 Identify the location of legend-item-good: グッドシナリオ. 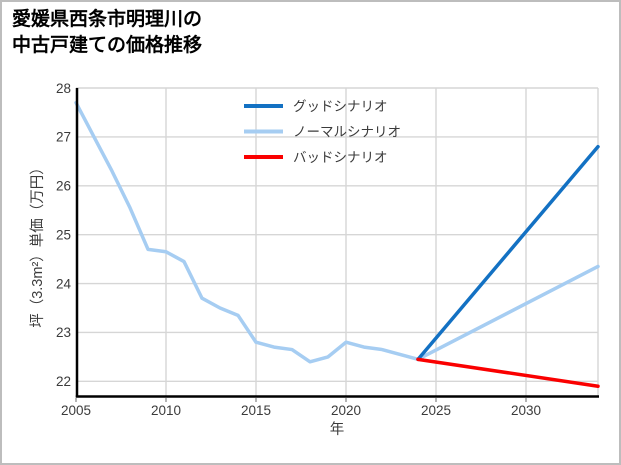
(316, 106).